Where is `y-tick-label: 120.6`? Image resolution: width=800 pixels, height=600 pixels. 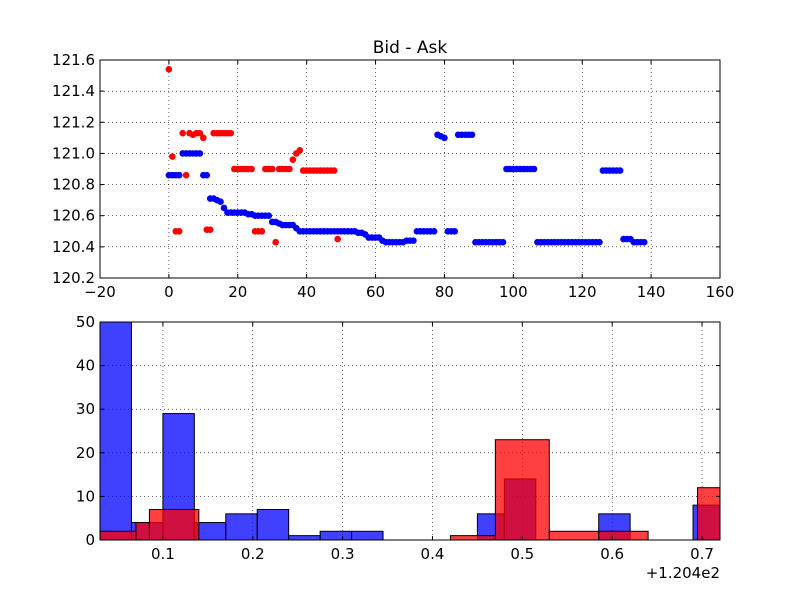
y-tick-label: 120.6 is located at coordinates (73, 216).